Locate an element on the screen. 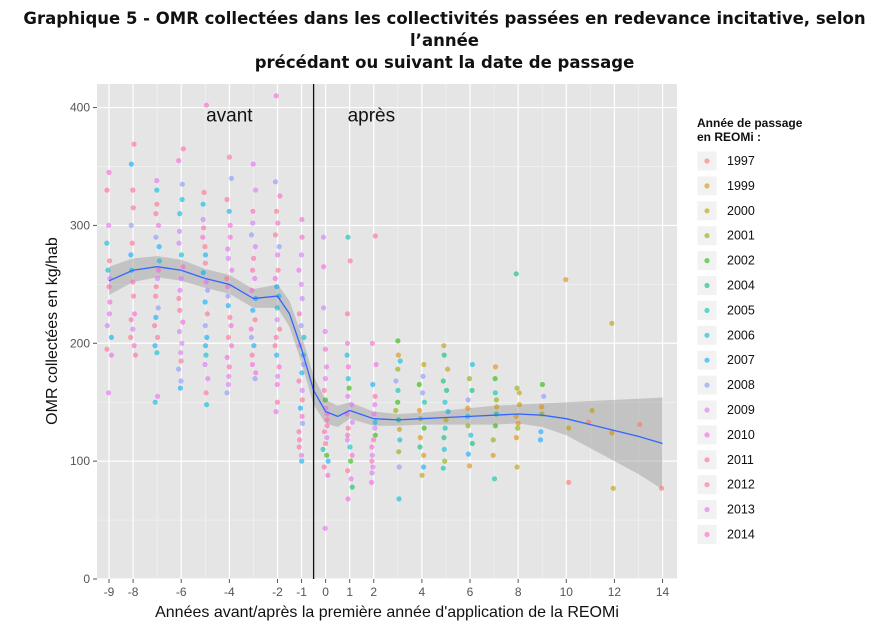 This screenshot has height=627, width=889. legend-label: 2007 is located at coordinates (741, 360).